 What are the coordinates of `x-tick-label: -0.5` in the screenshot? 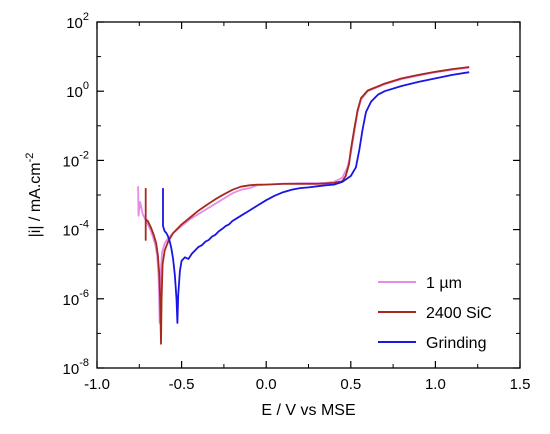 It's located at (182, 384).